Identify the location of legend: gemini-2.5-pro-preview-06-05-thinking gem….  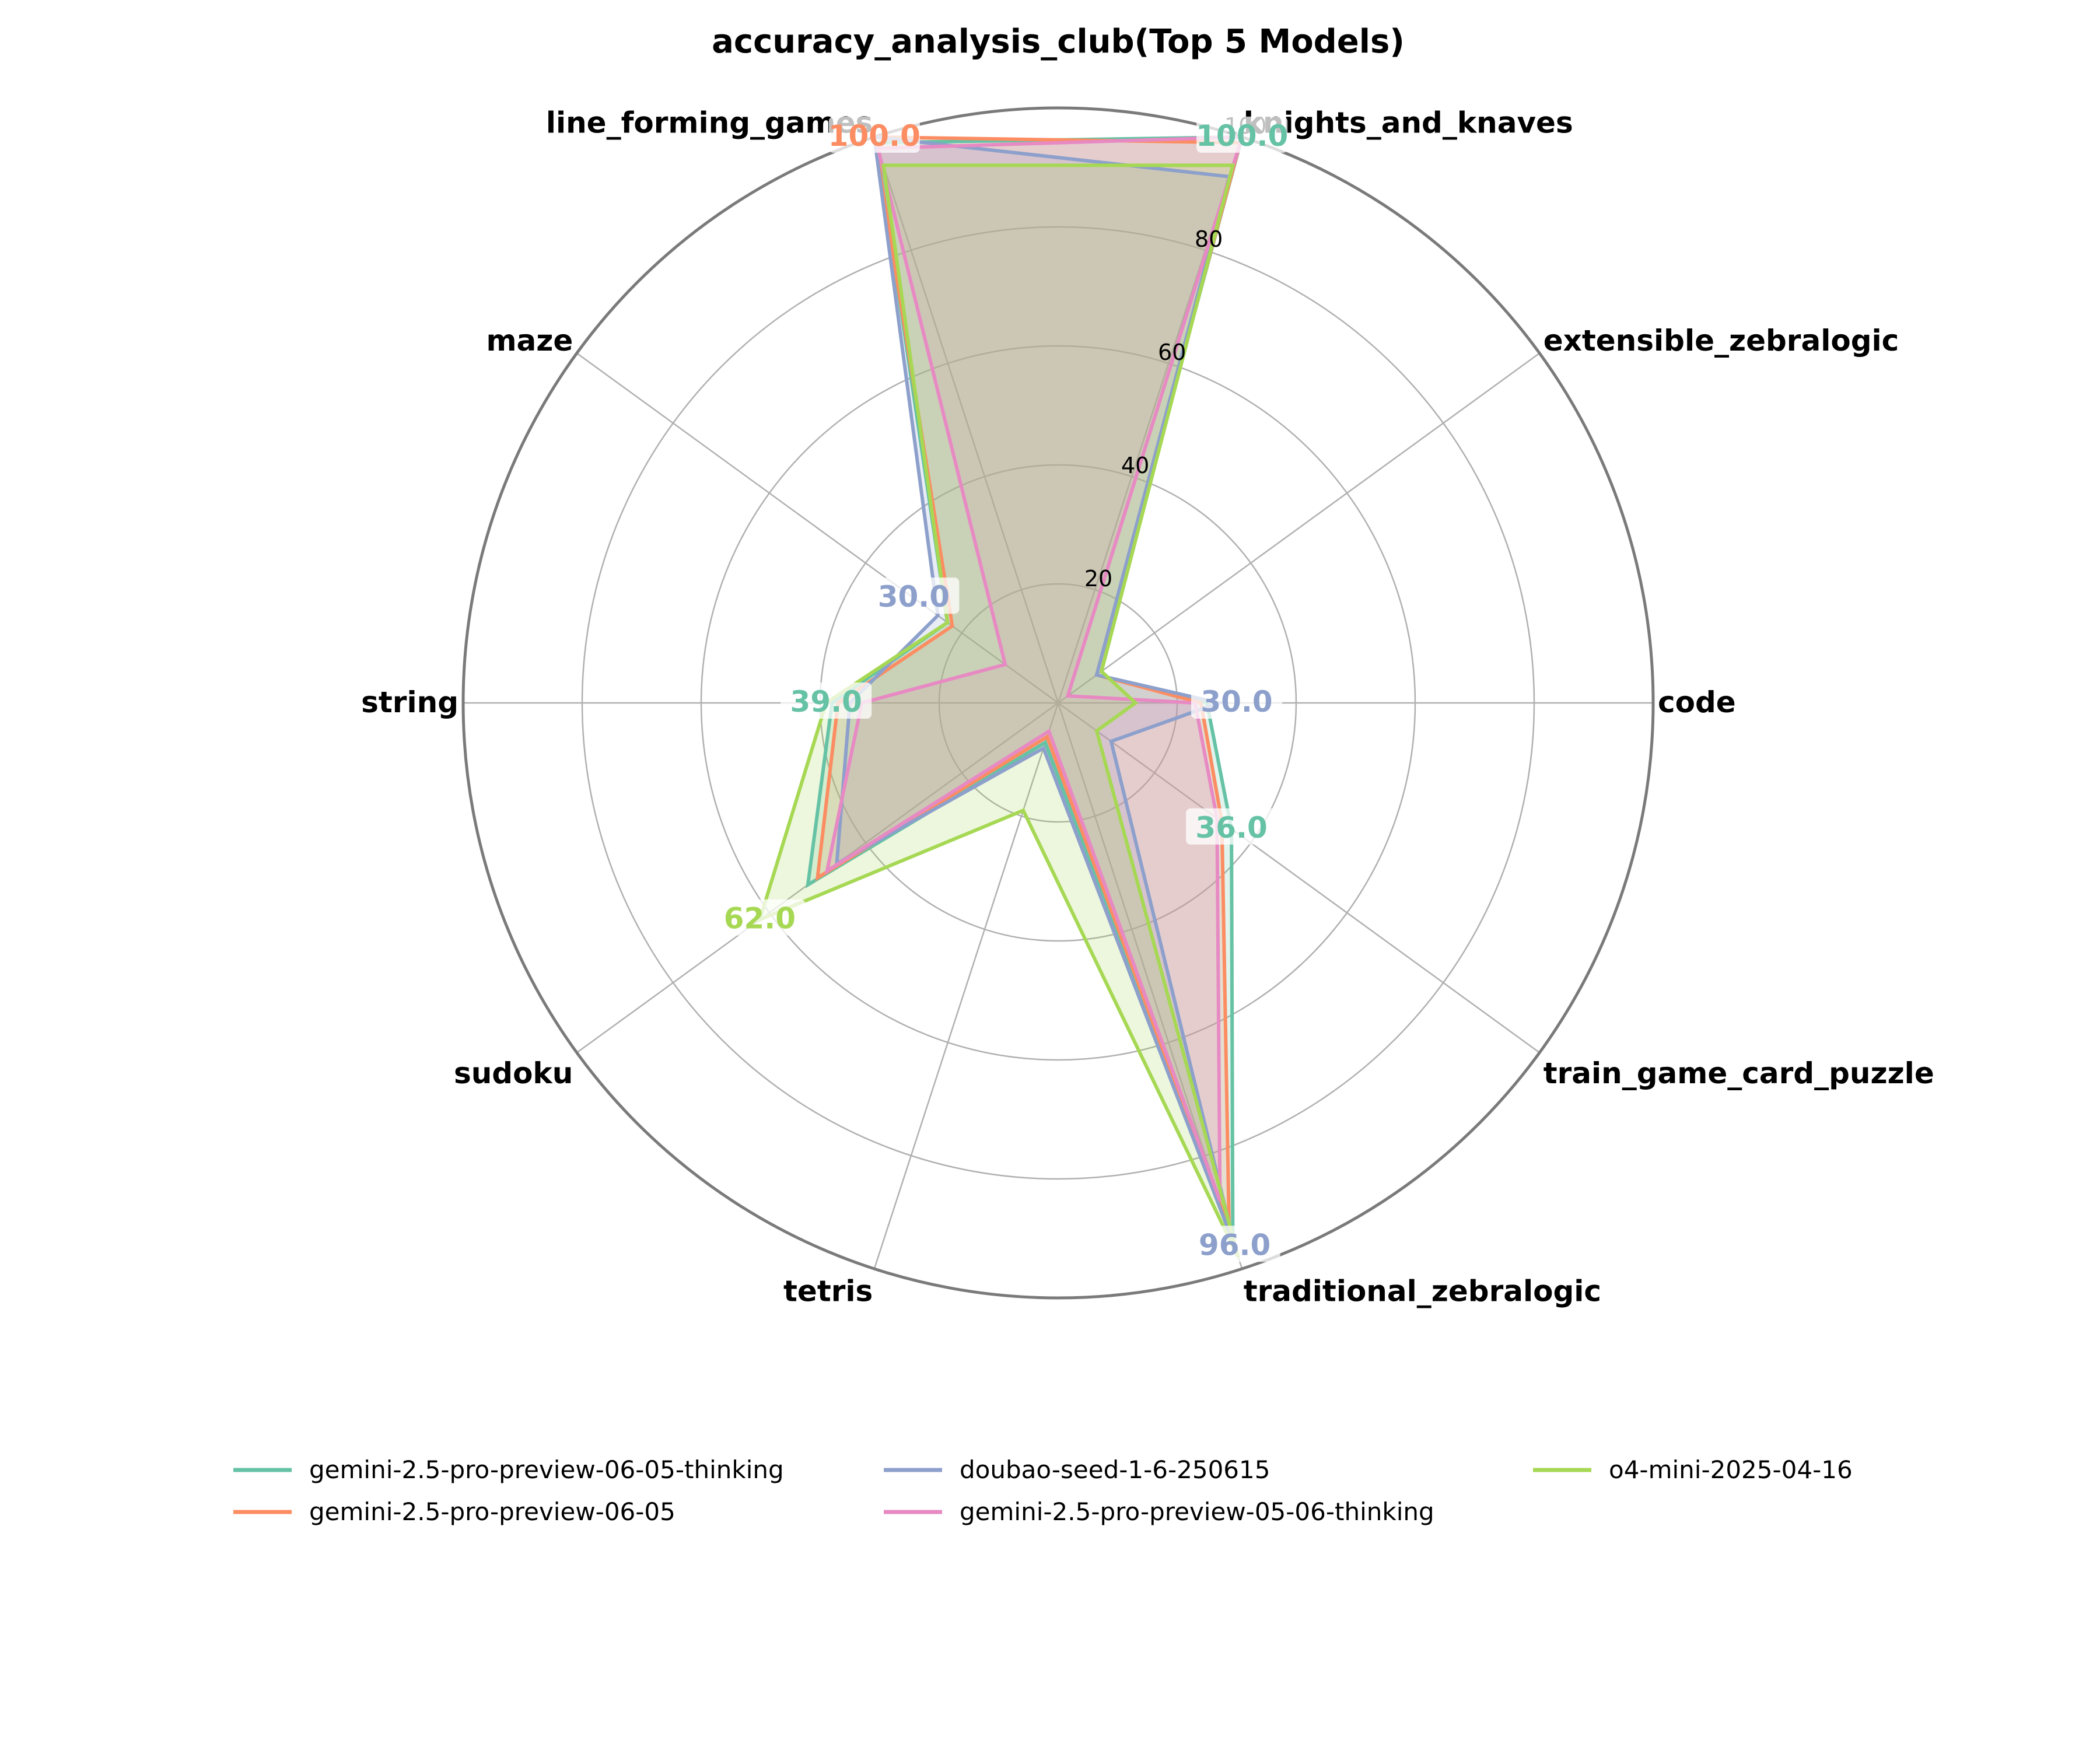
(1043, 1490).